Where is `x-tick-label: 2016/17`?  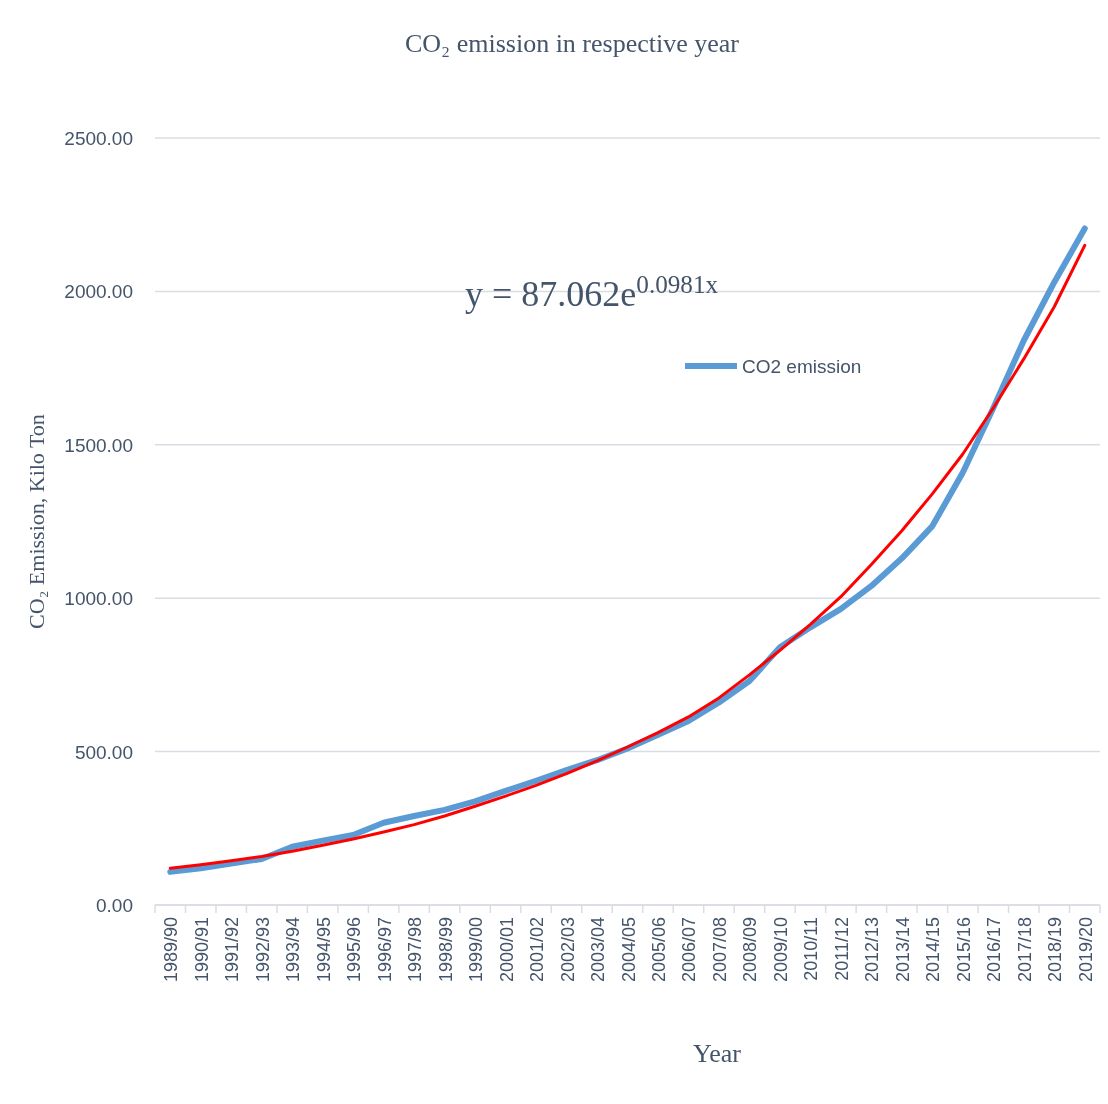 x-tick-label: 2016/17 is located at coordinates (994, 950).